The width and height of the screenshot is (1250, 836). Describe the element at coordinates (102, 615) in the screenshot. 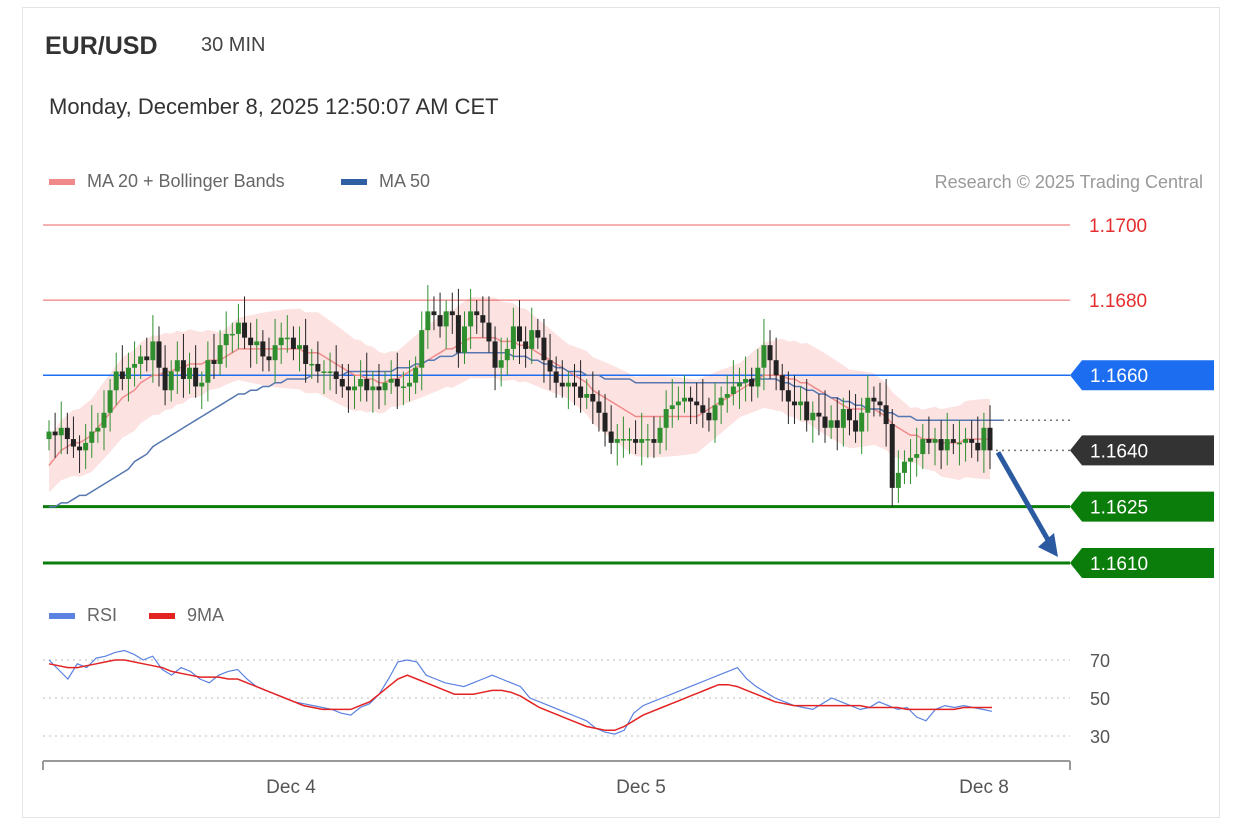

I see `legend-label-rsi: RSI` at that location.